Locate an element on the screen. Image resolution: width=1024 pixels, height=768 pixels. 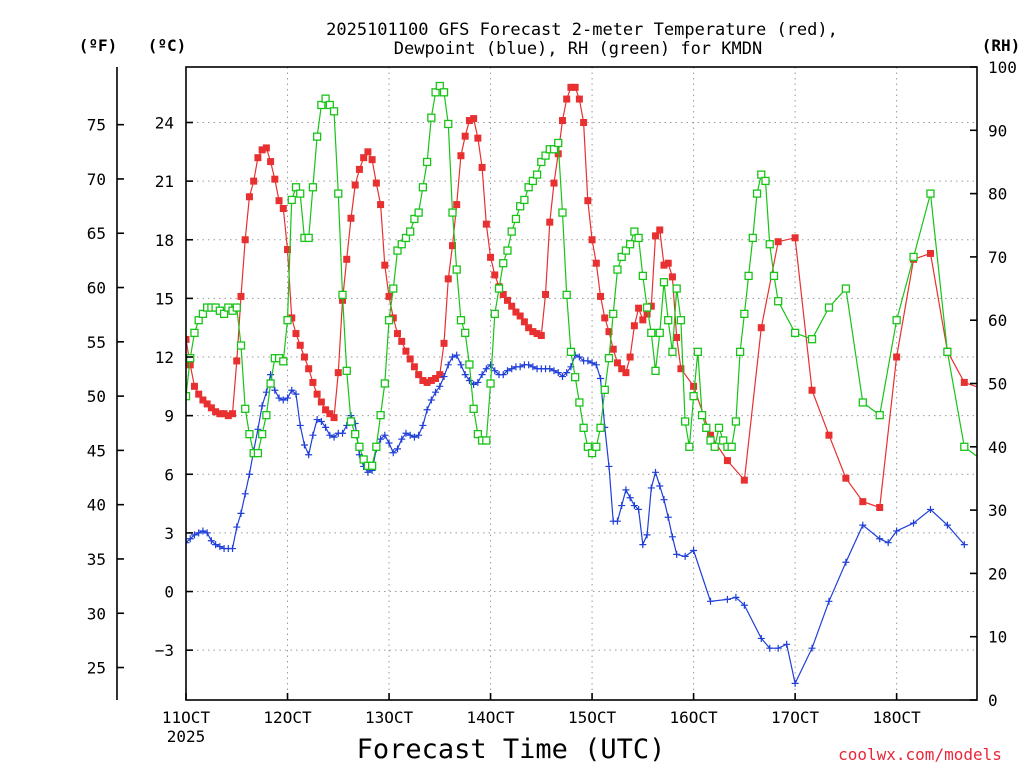
fahrenheit-tick-label: 55 is located at coordinates (96, 342).